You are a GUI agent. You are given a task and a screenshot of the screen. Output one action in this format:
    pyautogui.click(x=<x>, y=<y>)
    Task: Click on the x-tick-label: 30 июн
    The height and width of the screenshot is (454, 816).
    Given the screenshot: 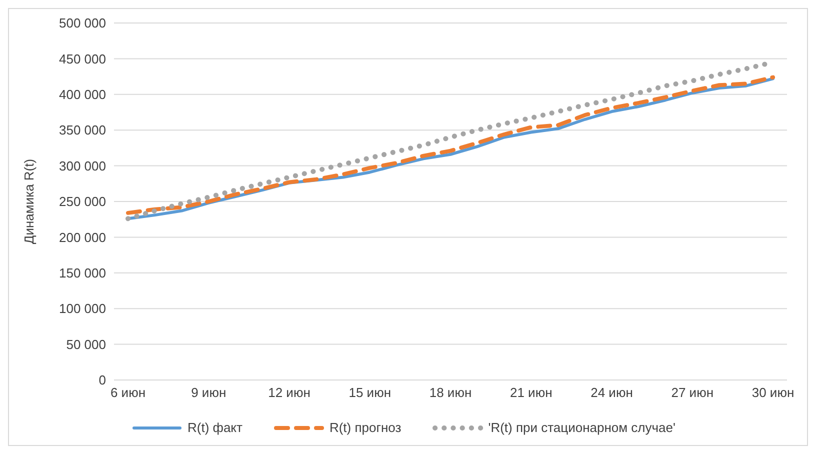 What is the action you would take?
    pyautogui.click(x=773, y=392)
    